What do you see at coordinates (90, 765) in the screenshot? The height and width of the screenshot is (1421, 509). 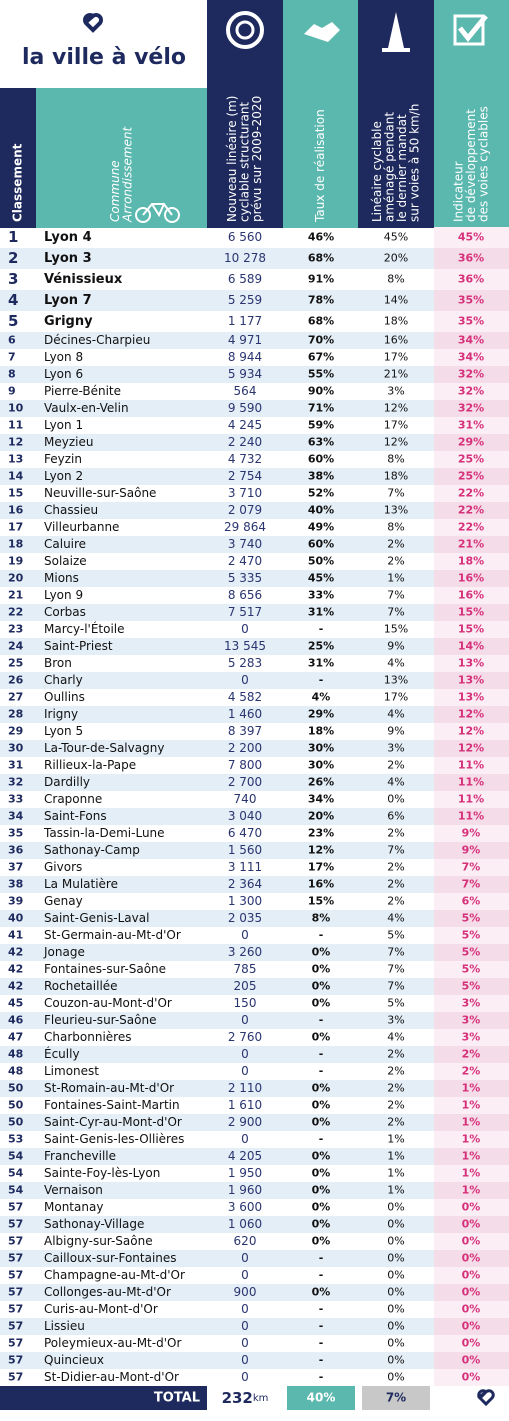 I see `commune: Rillieux-la-Pape` at bounding box center [90, 765].